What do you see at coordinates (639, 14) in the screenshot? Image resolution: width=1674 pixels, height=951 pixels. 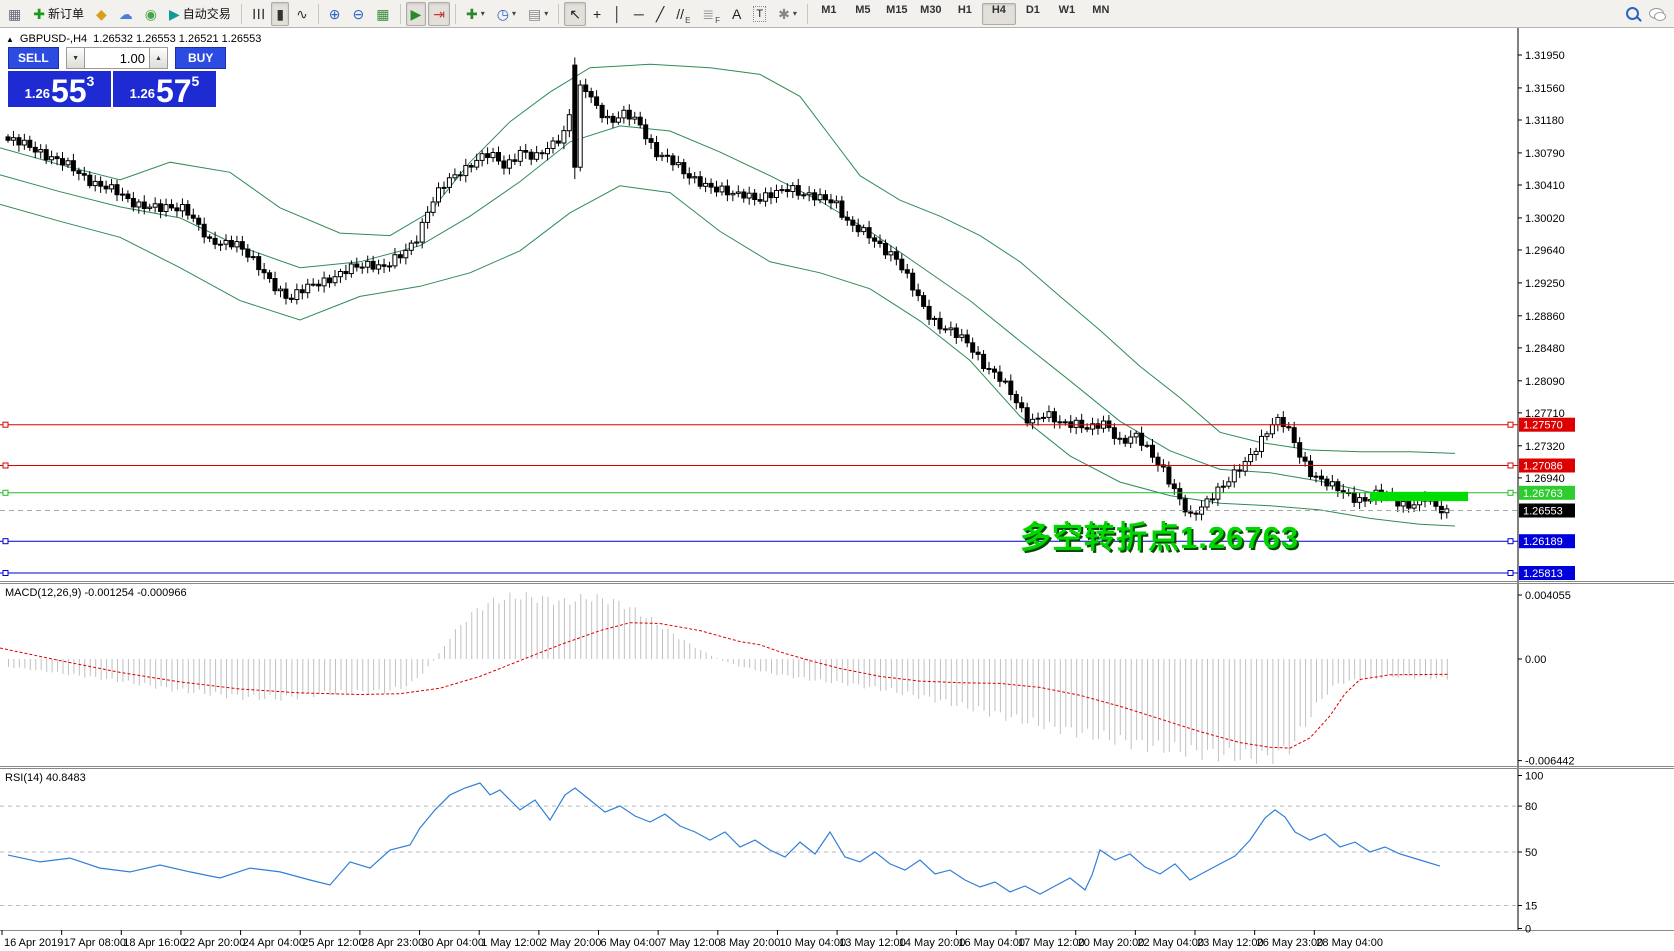 I see `horizontal-line-button: ─` at bounding box center [639, 14].